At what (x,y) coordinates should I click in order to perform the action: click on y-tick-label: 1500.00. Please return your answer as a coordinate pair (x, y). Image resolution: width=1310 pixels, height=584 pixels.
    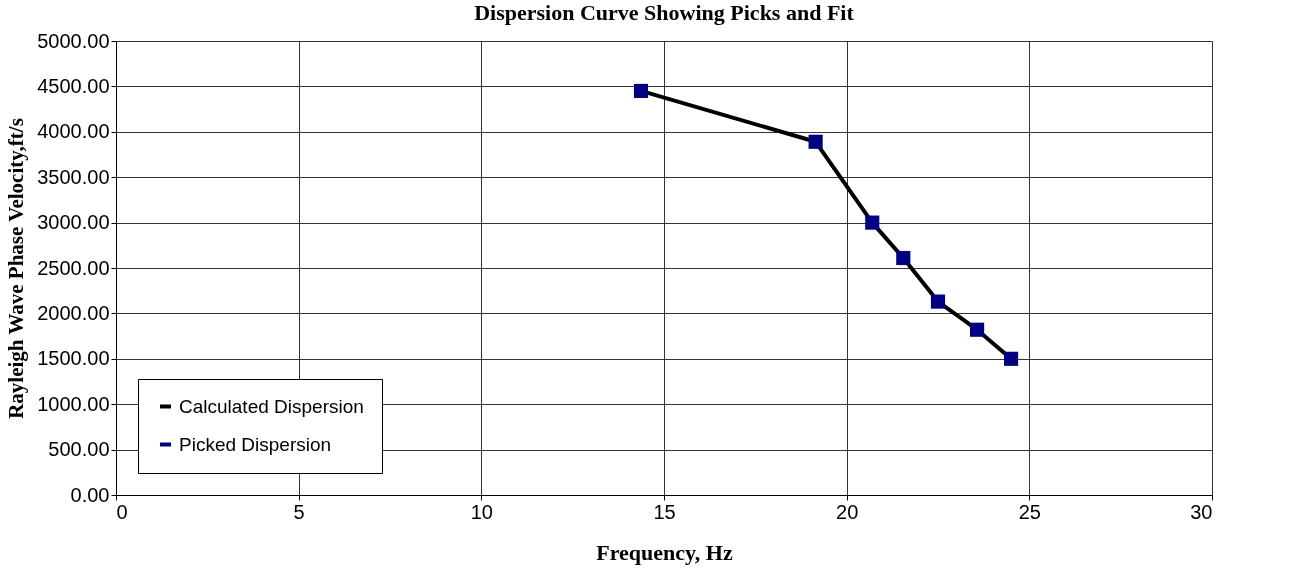
    Looking at the image, I should click on (73, 358).